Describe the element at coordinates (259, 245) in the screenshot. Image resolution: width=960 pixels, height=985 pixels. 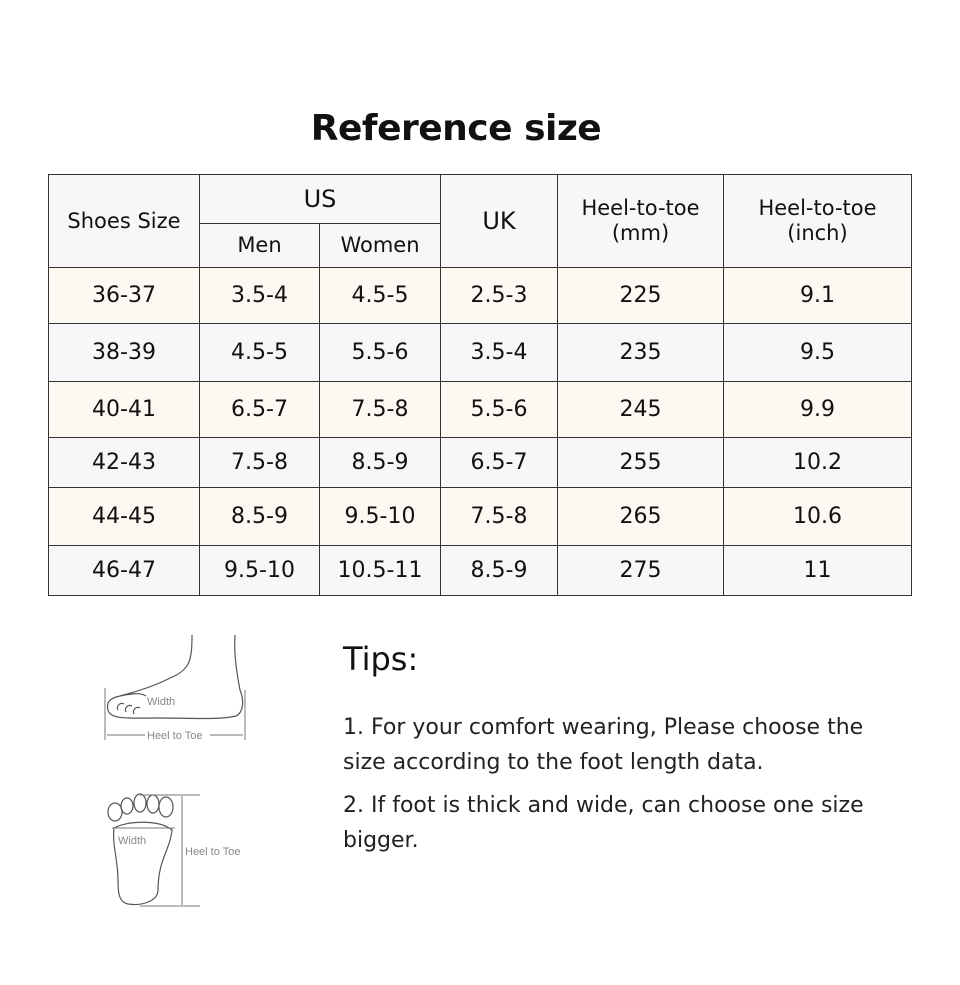
I see `header-men: Men` at that location.